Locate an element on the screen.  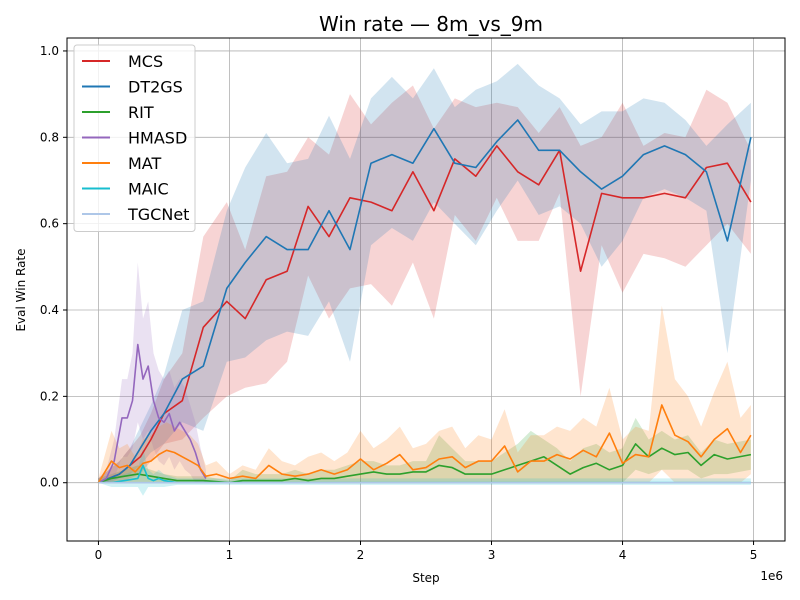
line-hmasd is located at coordinates (152, 413).